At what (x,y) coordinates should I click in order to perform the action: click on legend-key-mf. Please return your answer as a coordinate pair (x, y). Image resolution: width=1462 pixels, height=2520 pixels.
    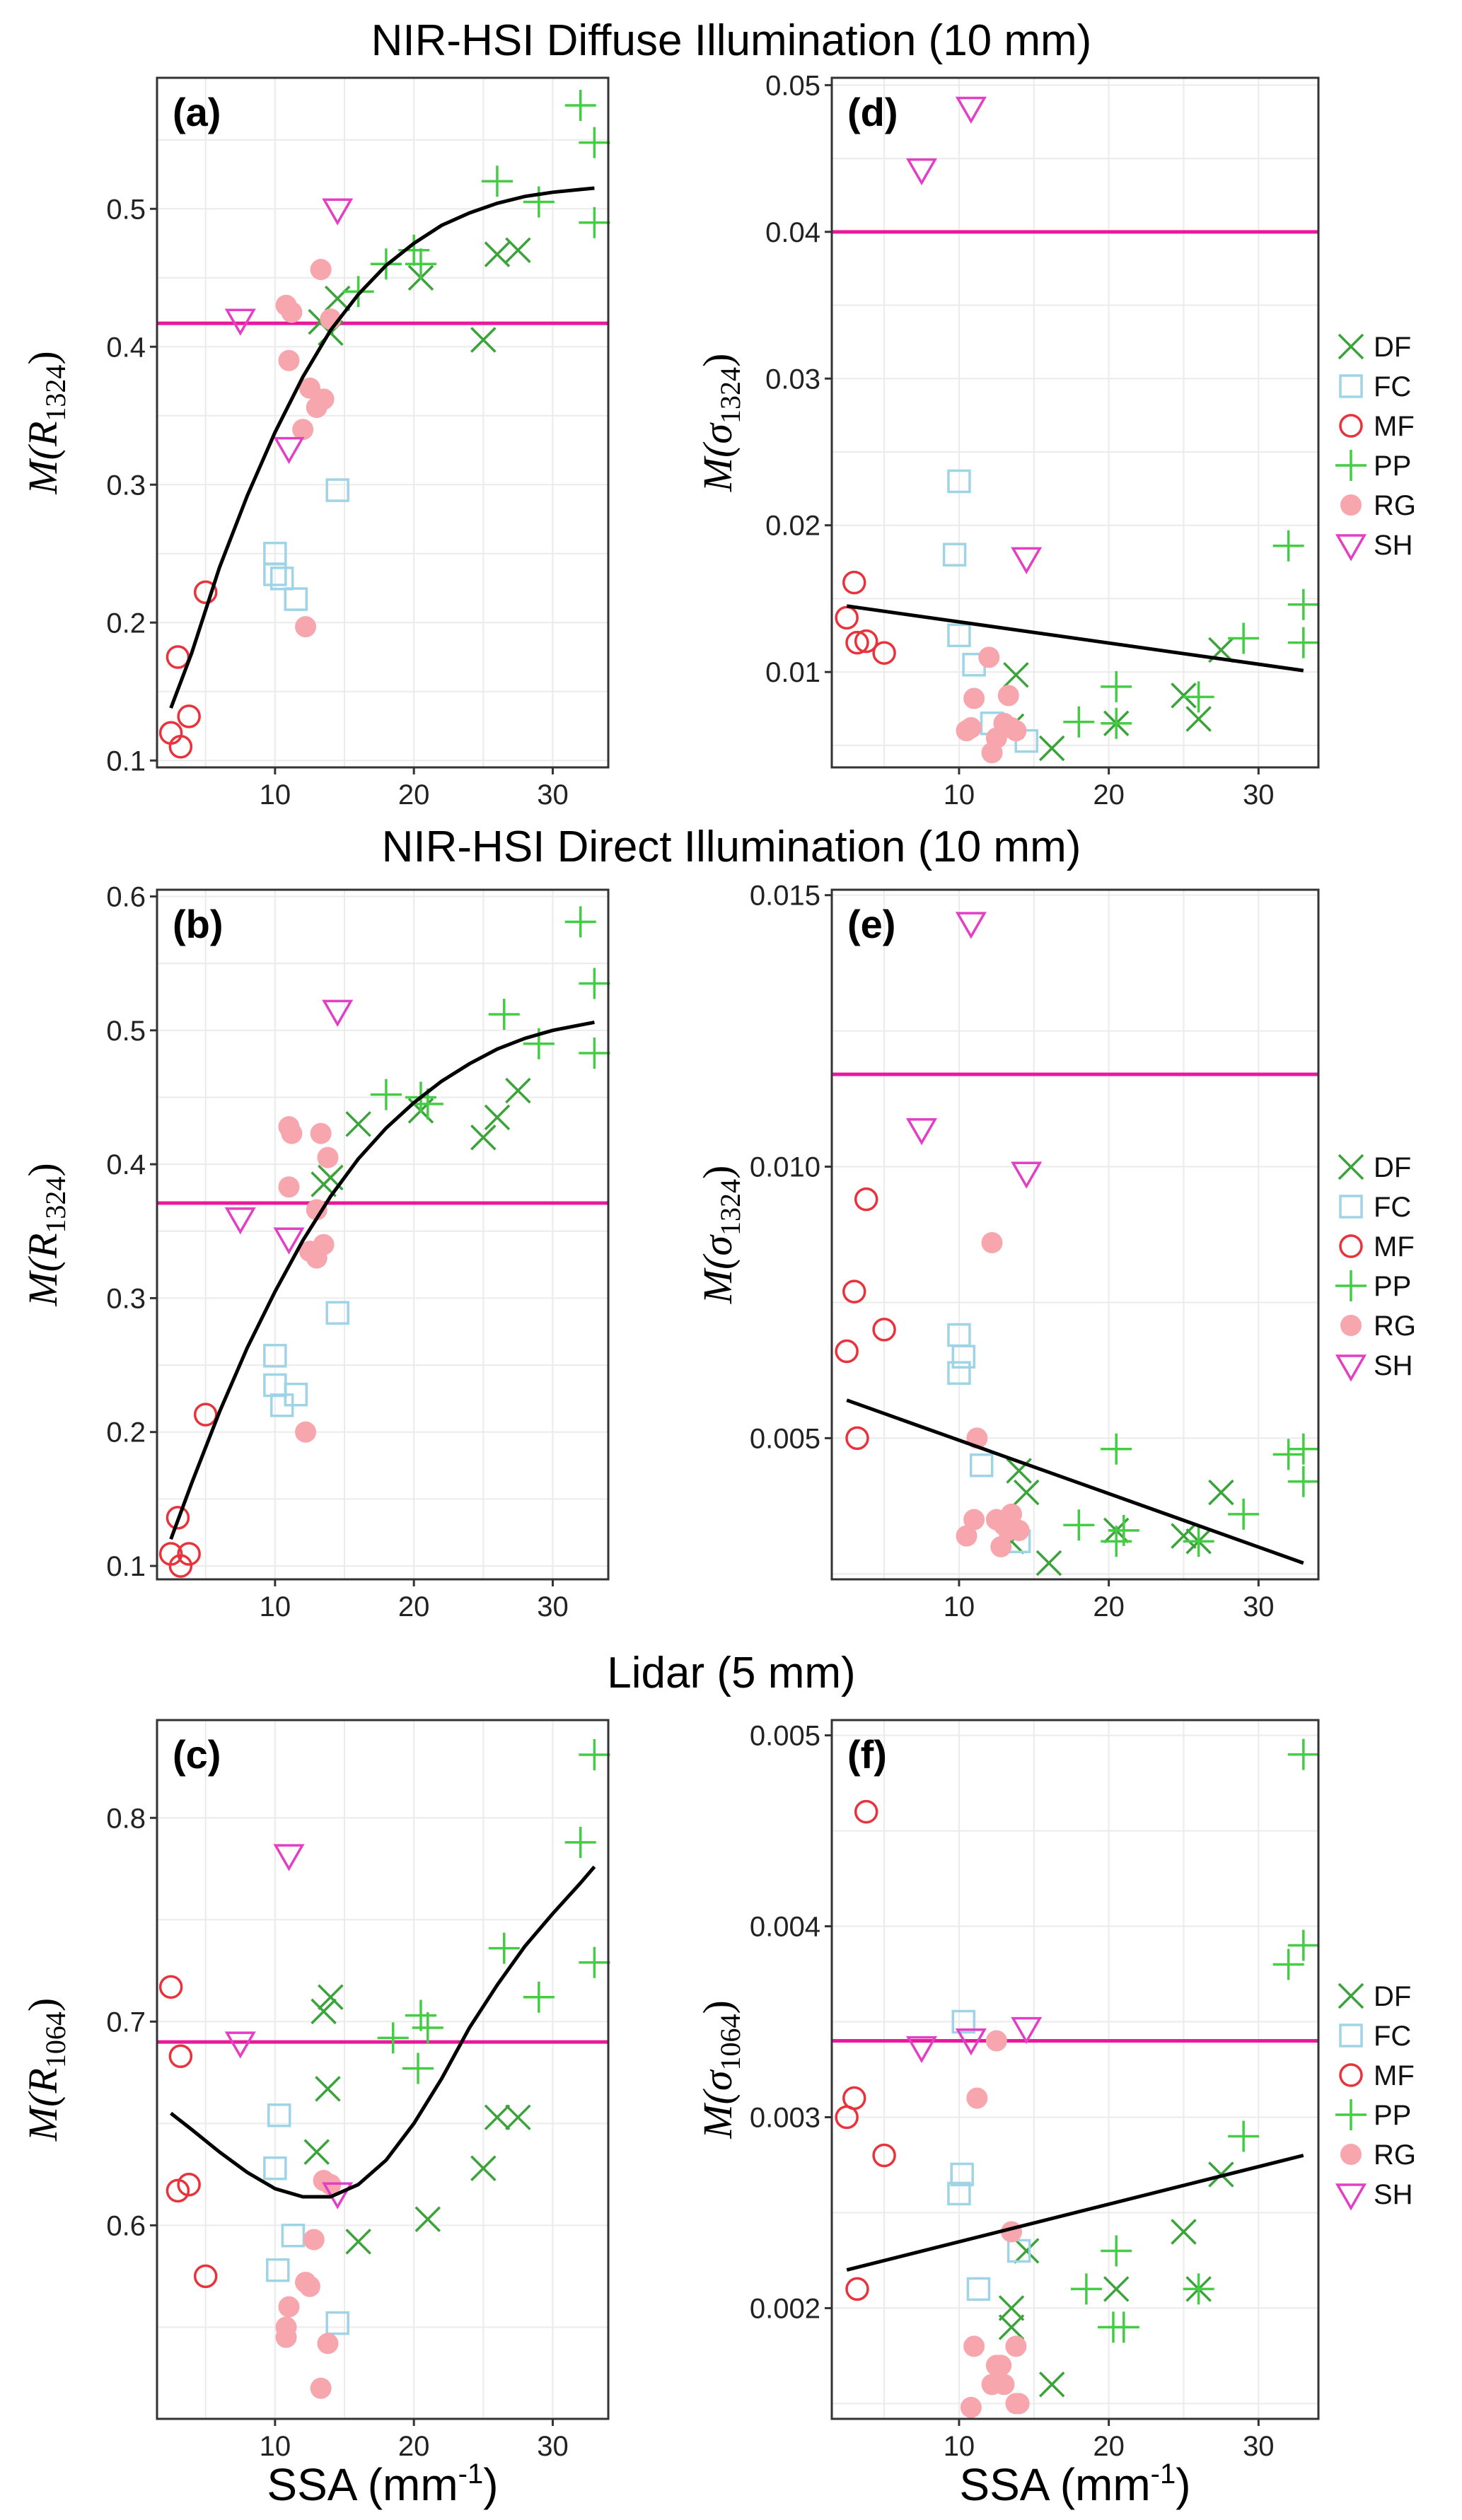
    Looking at the image, I should click on (1351, 426).